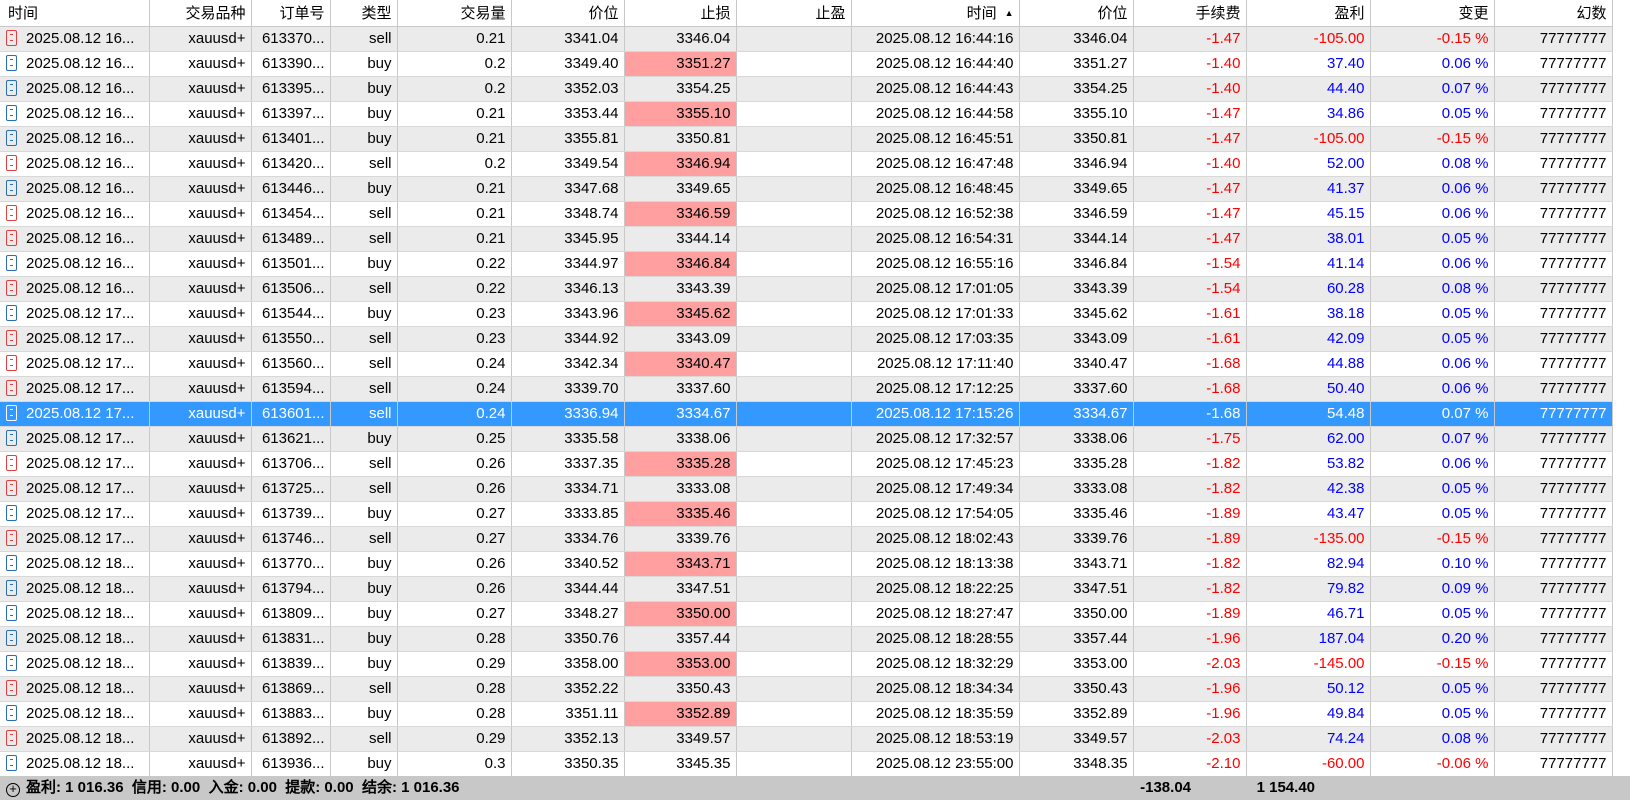  What do you see at coordinates (1100, 363) in the screenshot?
I see `cell-text: 3340.47` at bounding box center [1100, 363].